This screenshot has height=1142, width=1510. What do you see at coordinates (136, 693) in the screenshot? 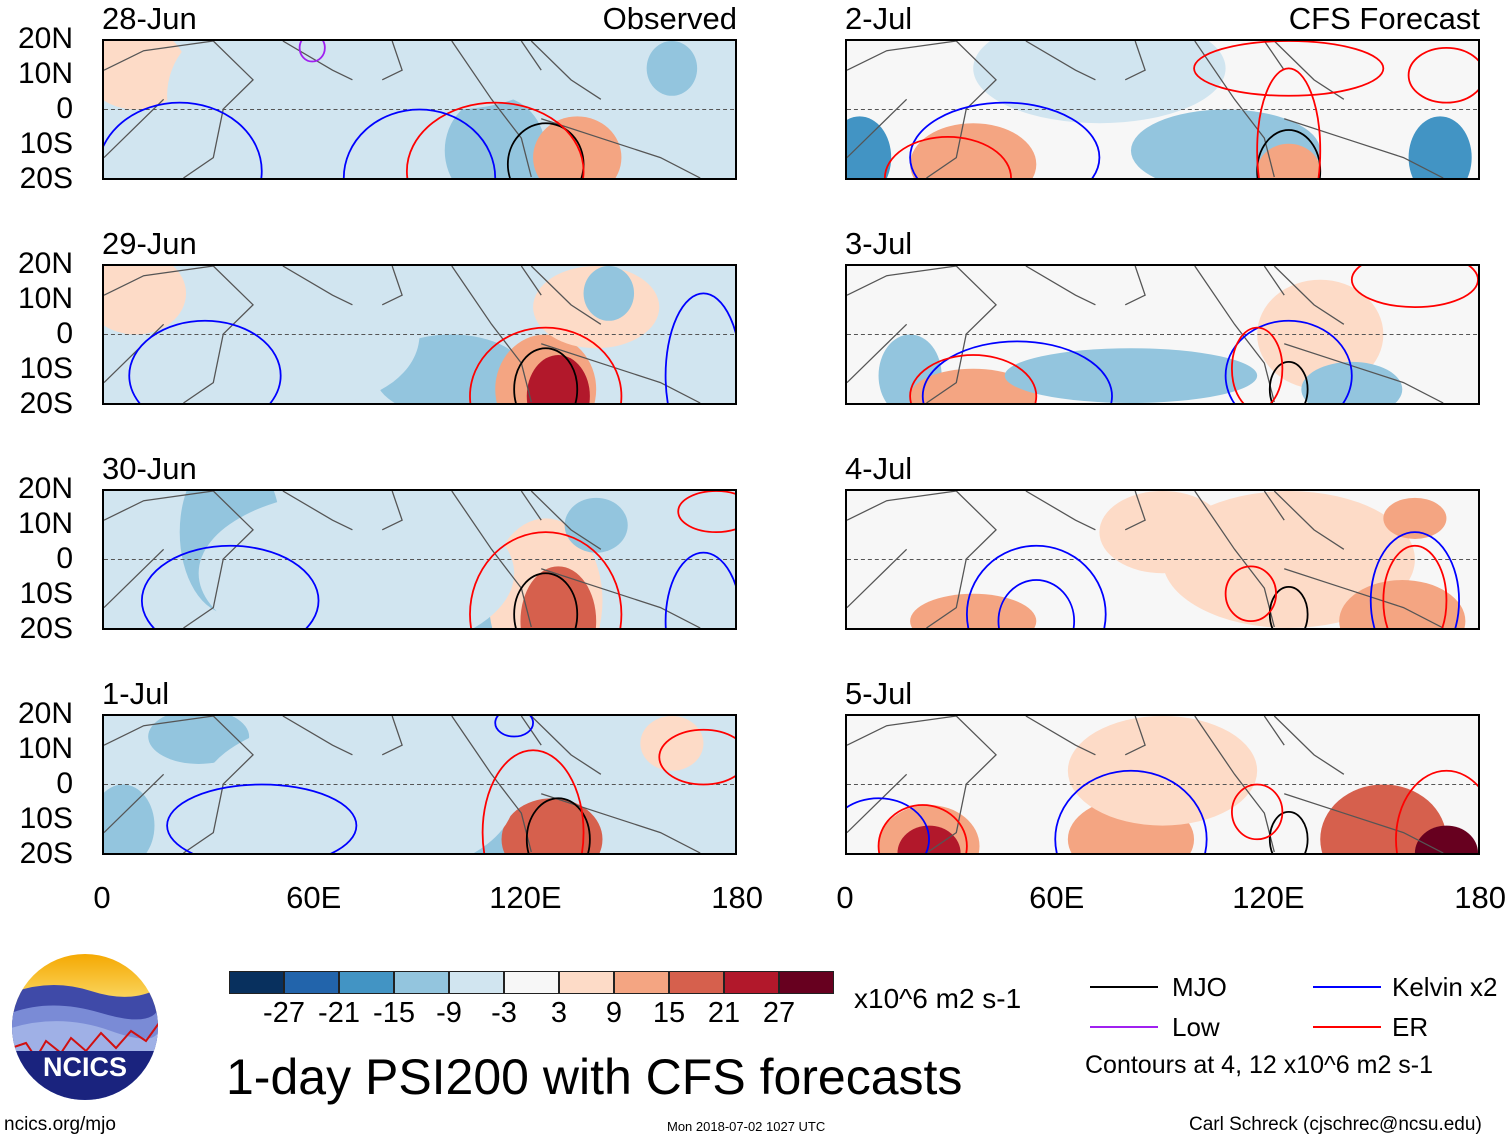
I see `panel-date: 1-Jul` at bounding box center [136, 693].